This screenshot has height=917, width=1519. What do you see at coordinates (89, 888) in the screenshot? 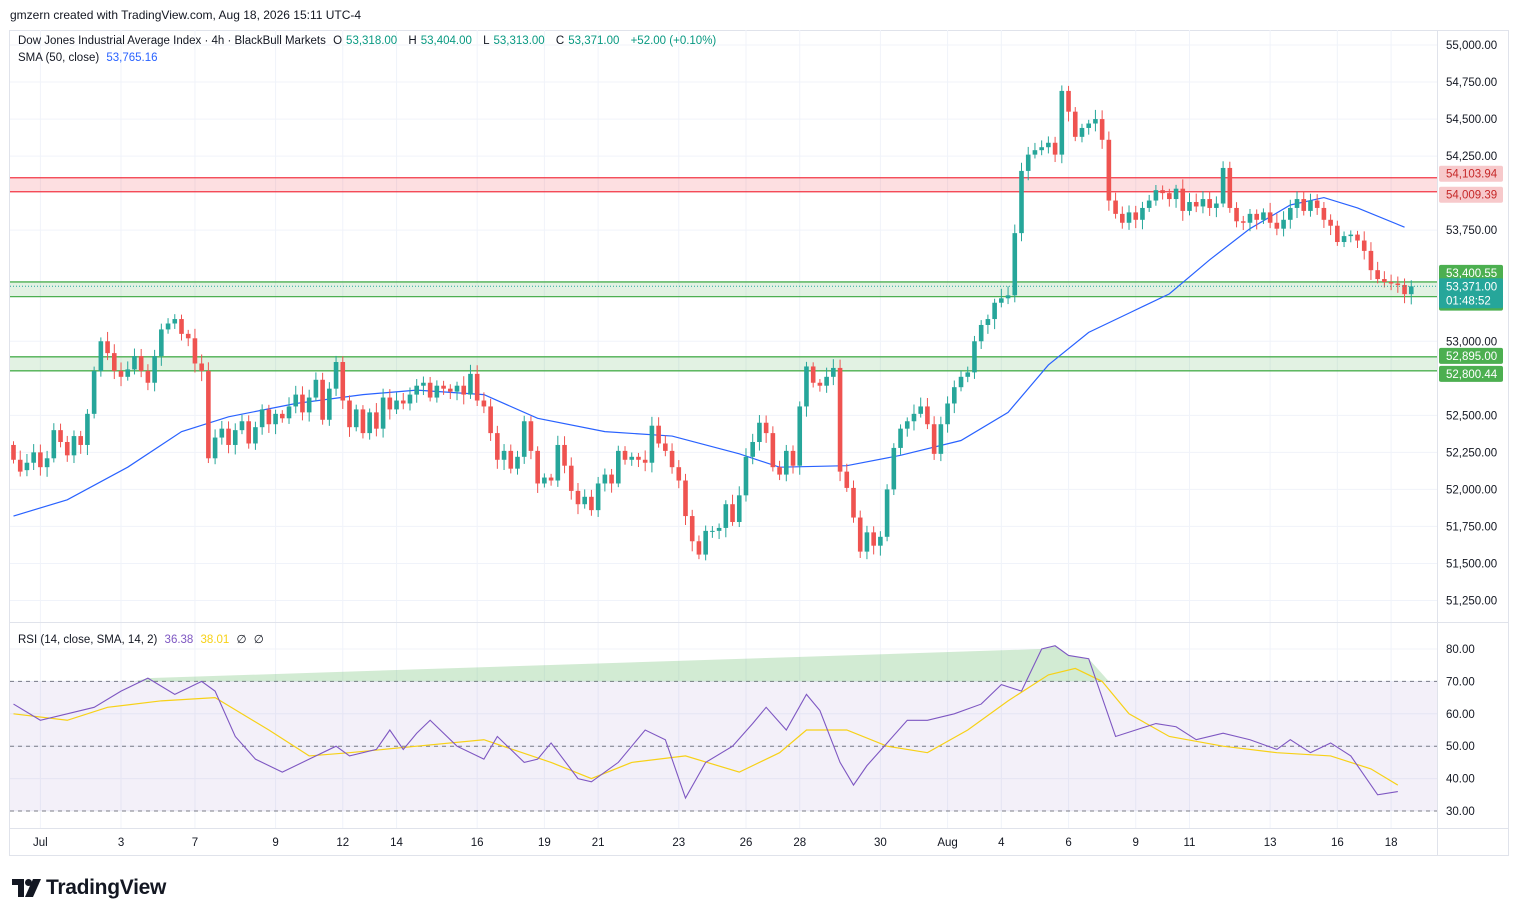
I see `tradingview-footer: TradingView` at bounding box center [89, 888].